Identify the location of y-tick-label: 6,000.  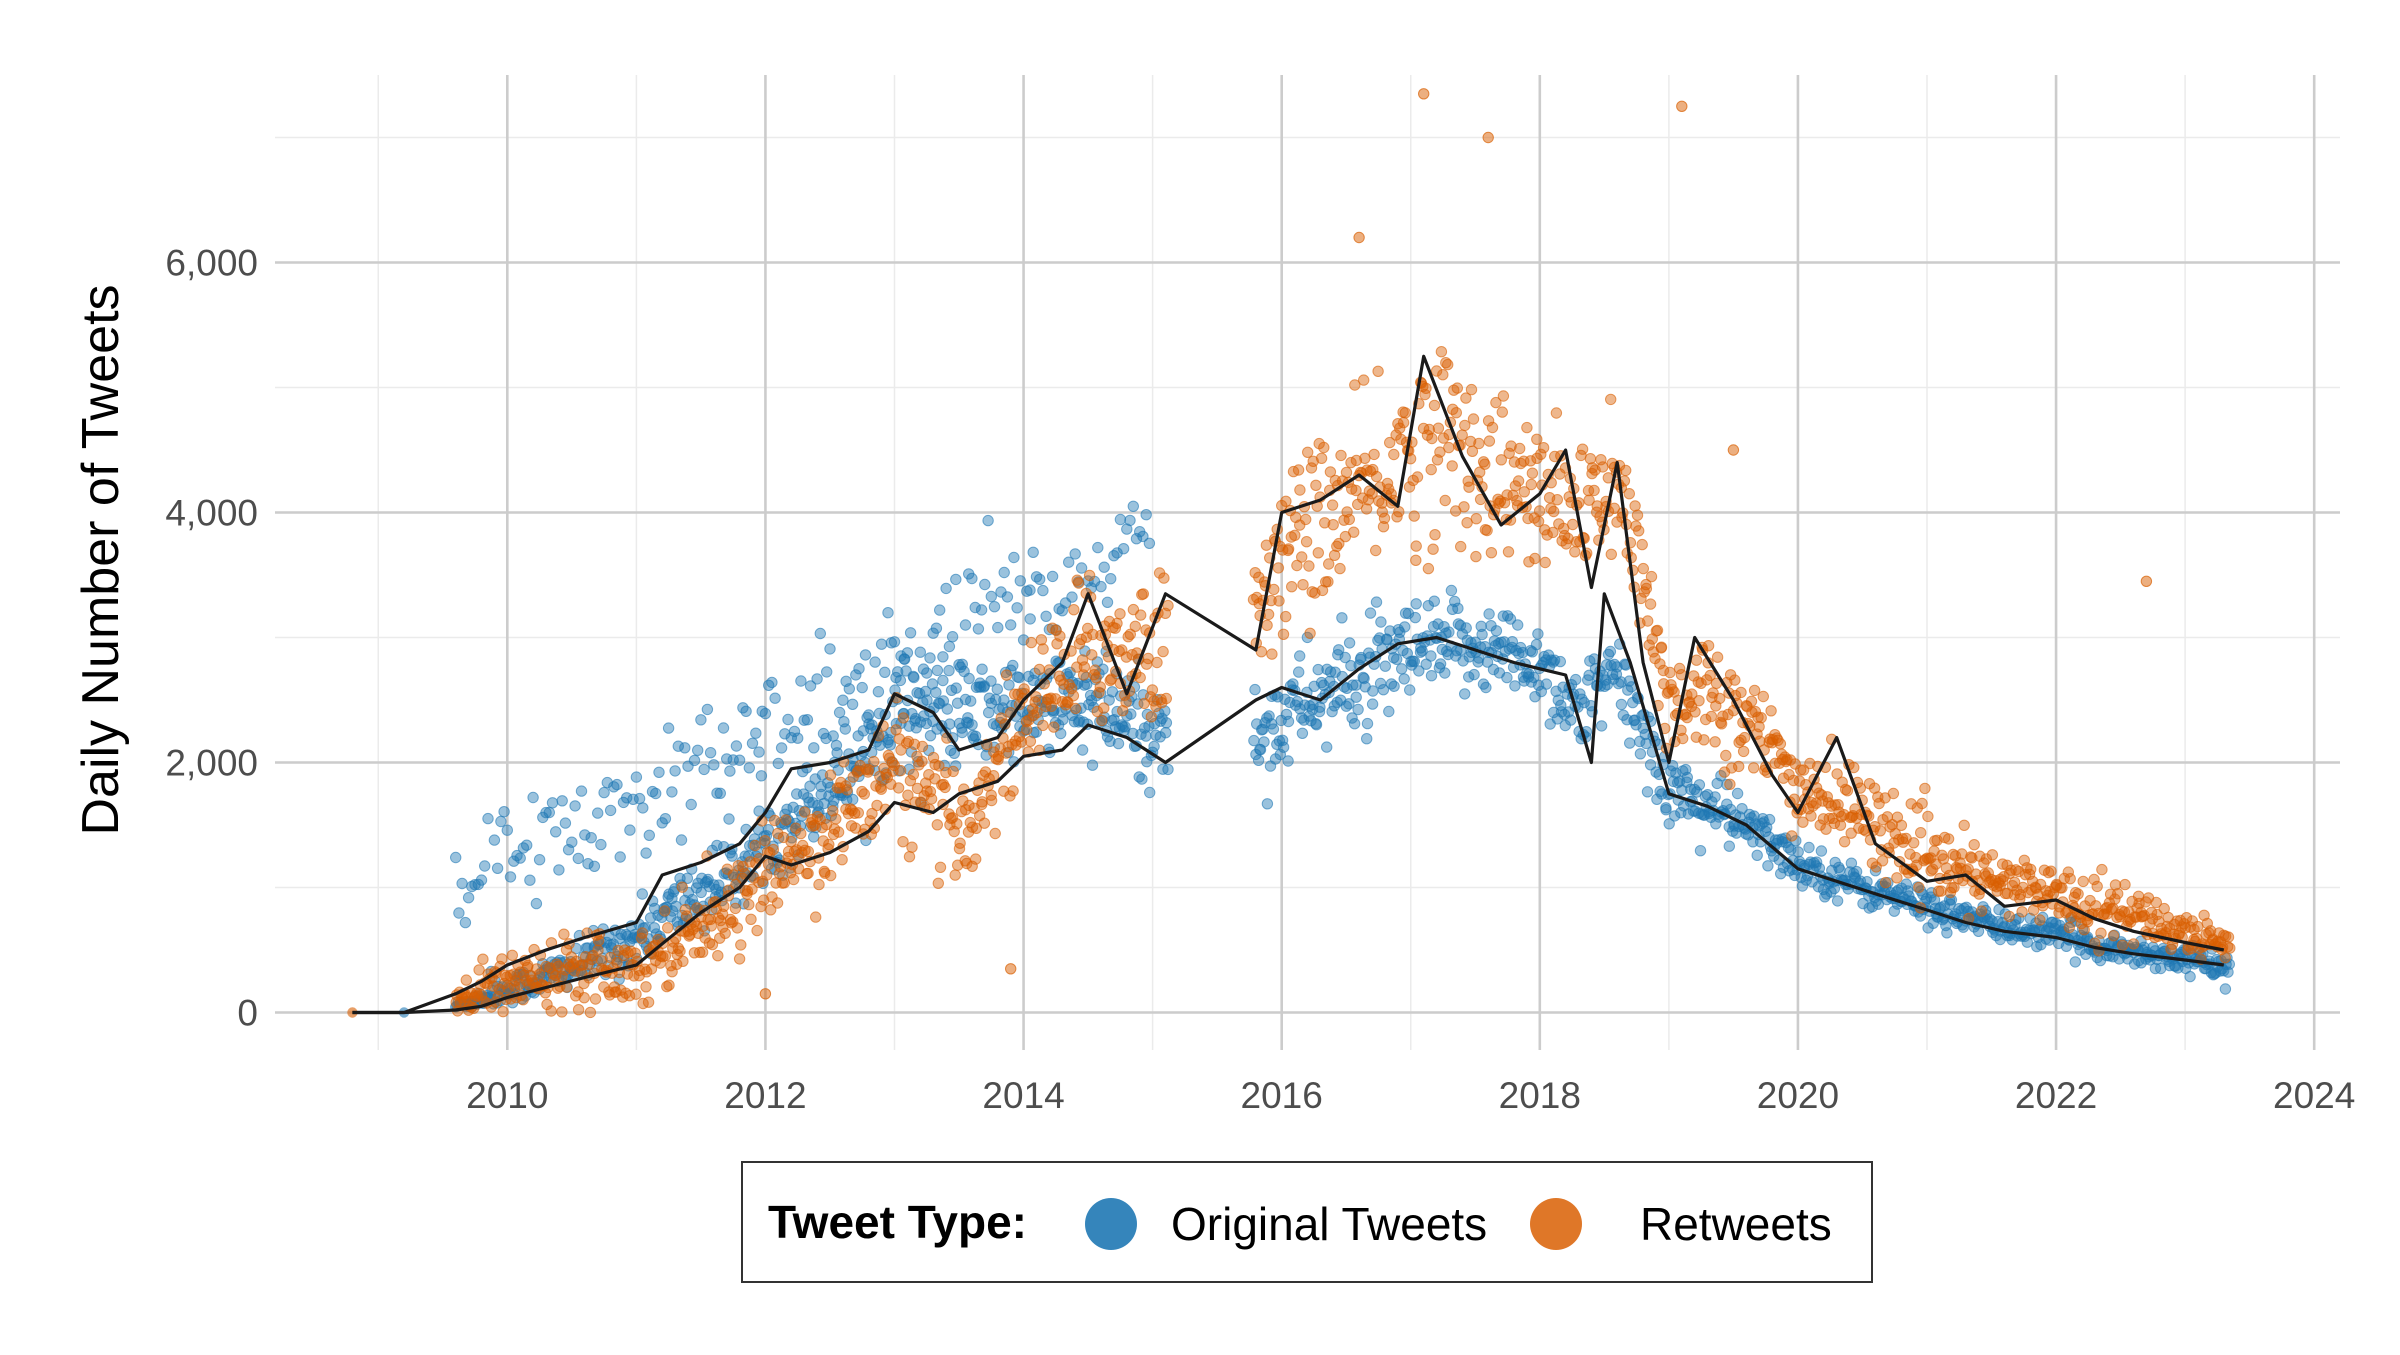
(211, 263).